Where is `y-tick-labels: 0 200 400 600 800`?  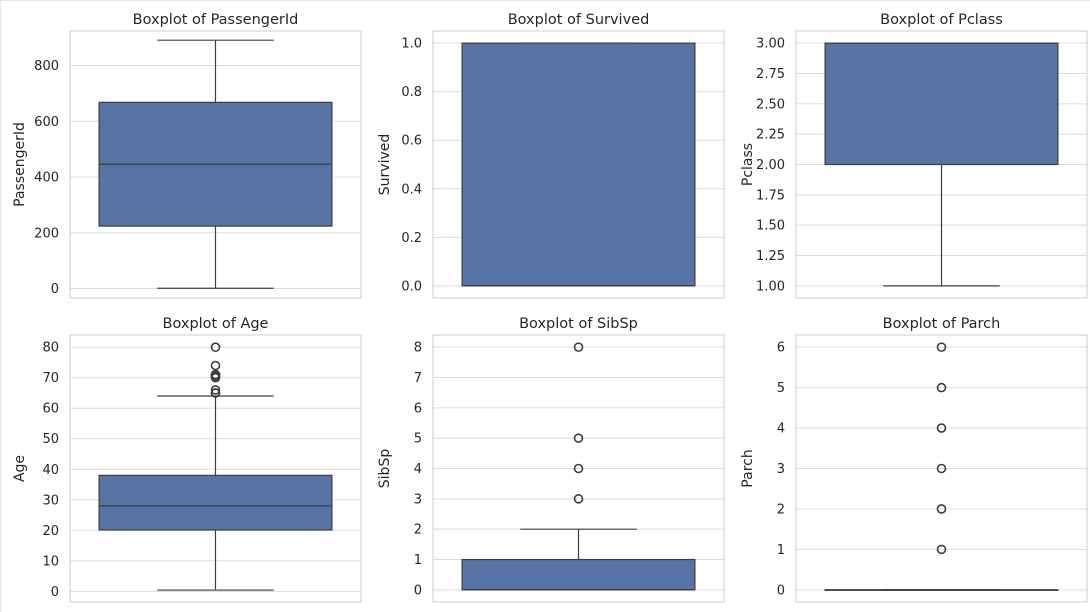 y-tick-labels: 0 200 400 600 800 is located at coordinates (46, 178).